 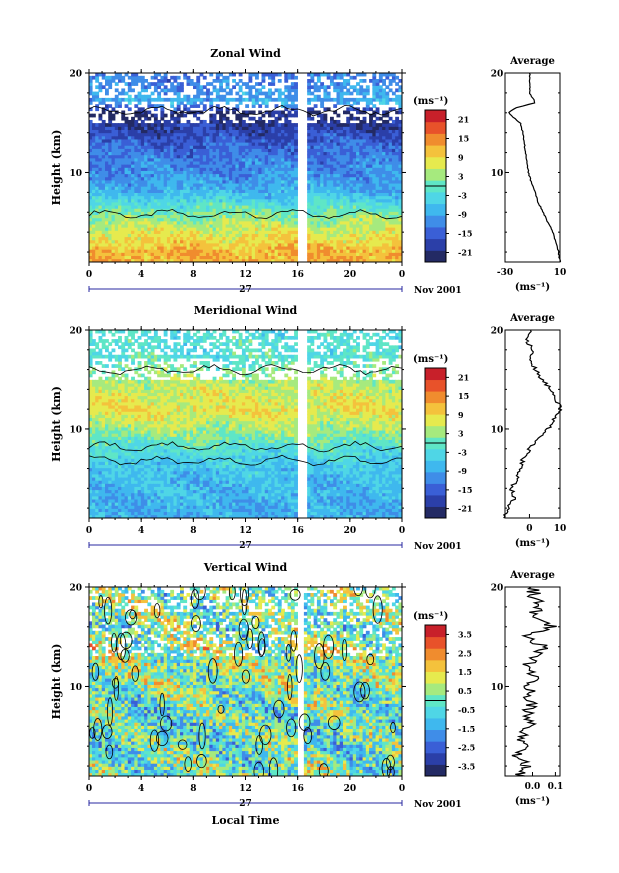 What do you see at coordinates (463, 139) in the screenshot?
I see `colorbar-tick-label: 15` at bounding box center [463, 139].